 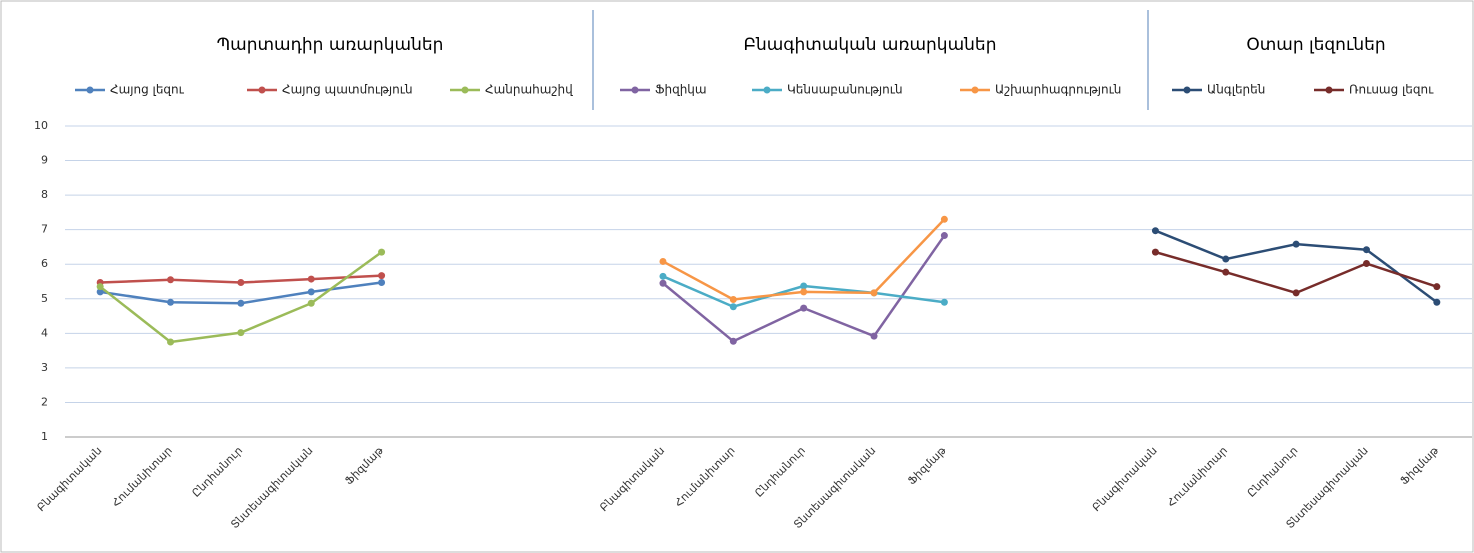 What do you see at coordinates (44, 401) in the screenshot?
I see `y-tick-label: 2` at bounding box center [44, 401].